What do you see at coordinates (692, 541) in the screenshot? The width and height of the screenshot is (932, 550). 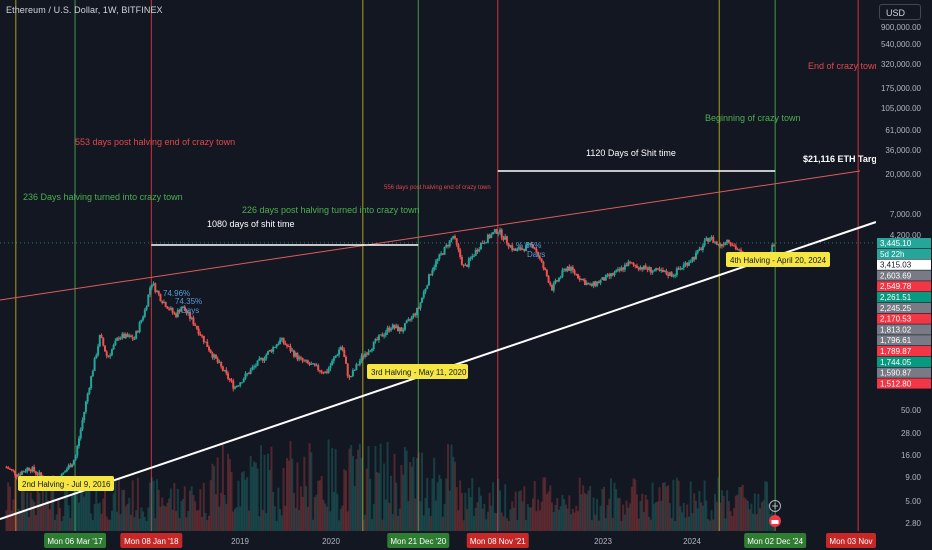 I see `time-tick-label: 2024` at bounding box center [692, 541].